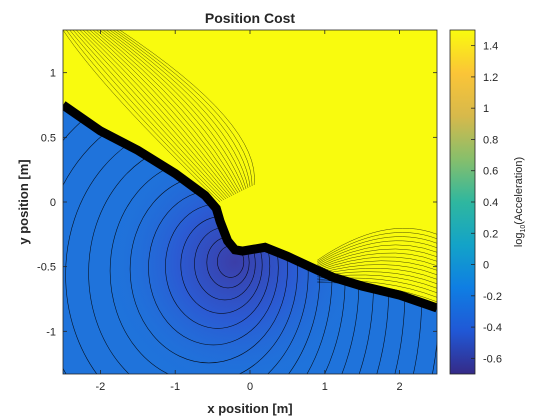 Image resolution: width=560 pixels, height=420 pixels. Describe the element at coordinates (492, 359) in the screenshot. I see `colorbar-tick-label: -0.6` at that location.